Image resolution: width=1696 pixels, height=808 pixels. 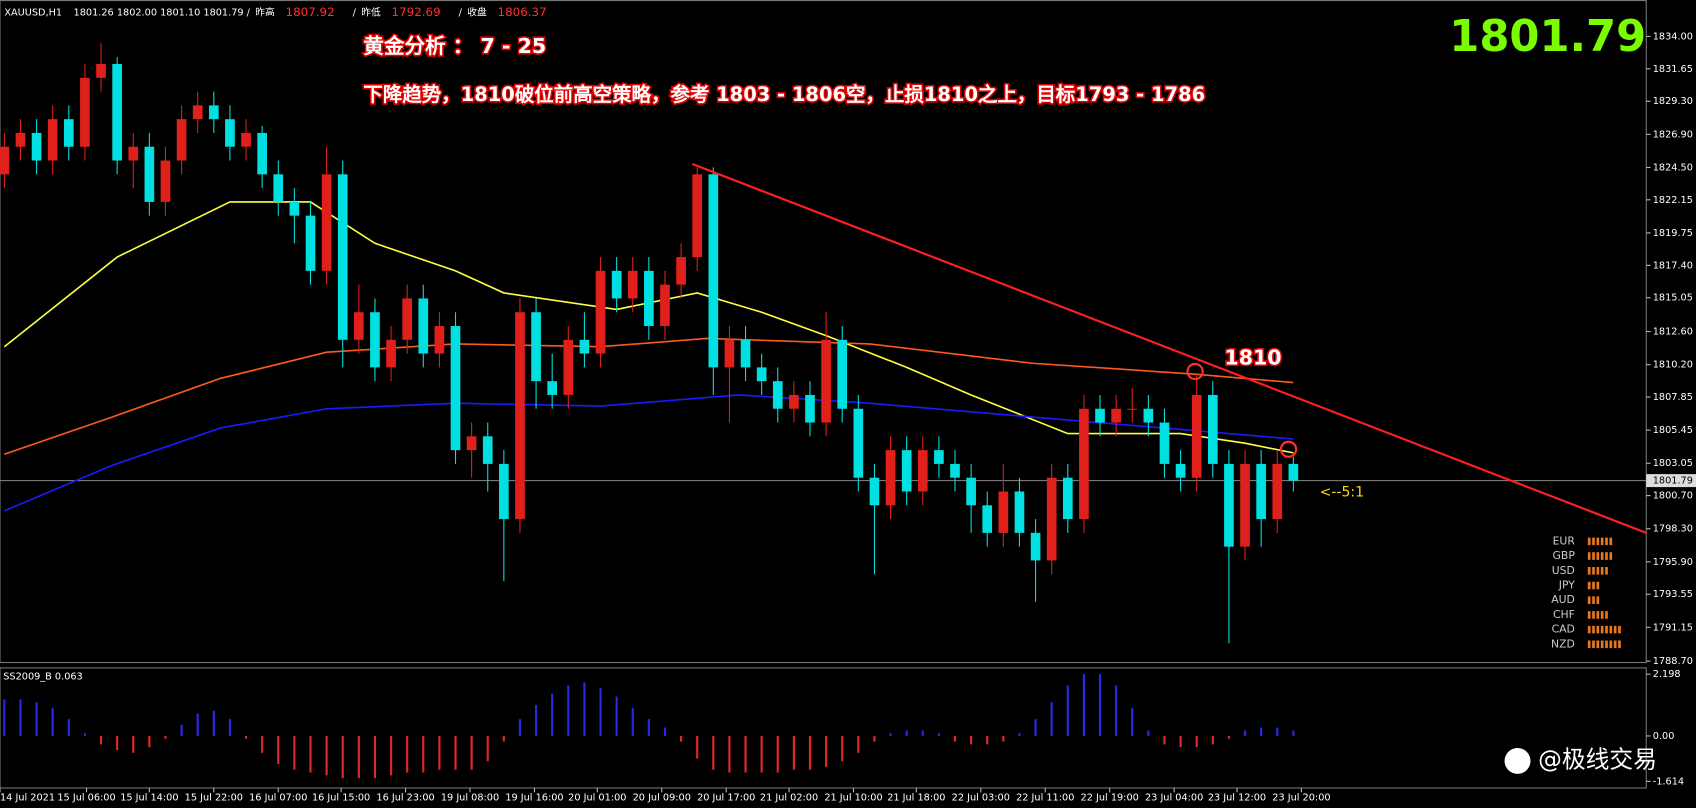 I want to click on logo, so click(x=1517, y=760).